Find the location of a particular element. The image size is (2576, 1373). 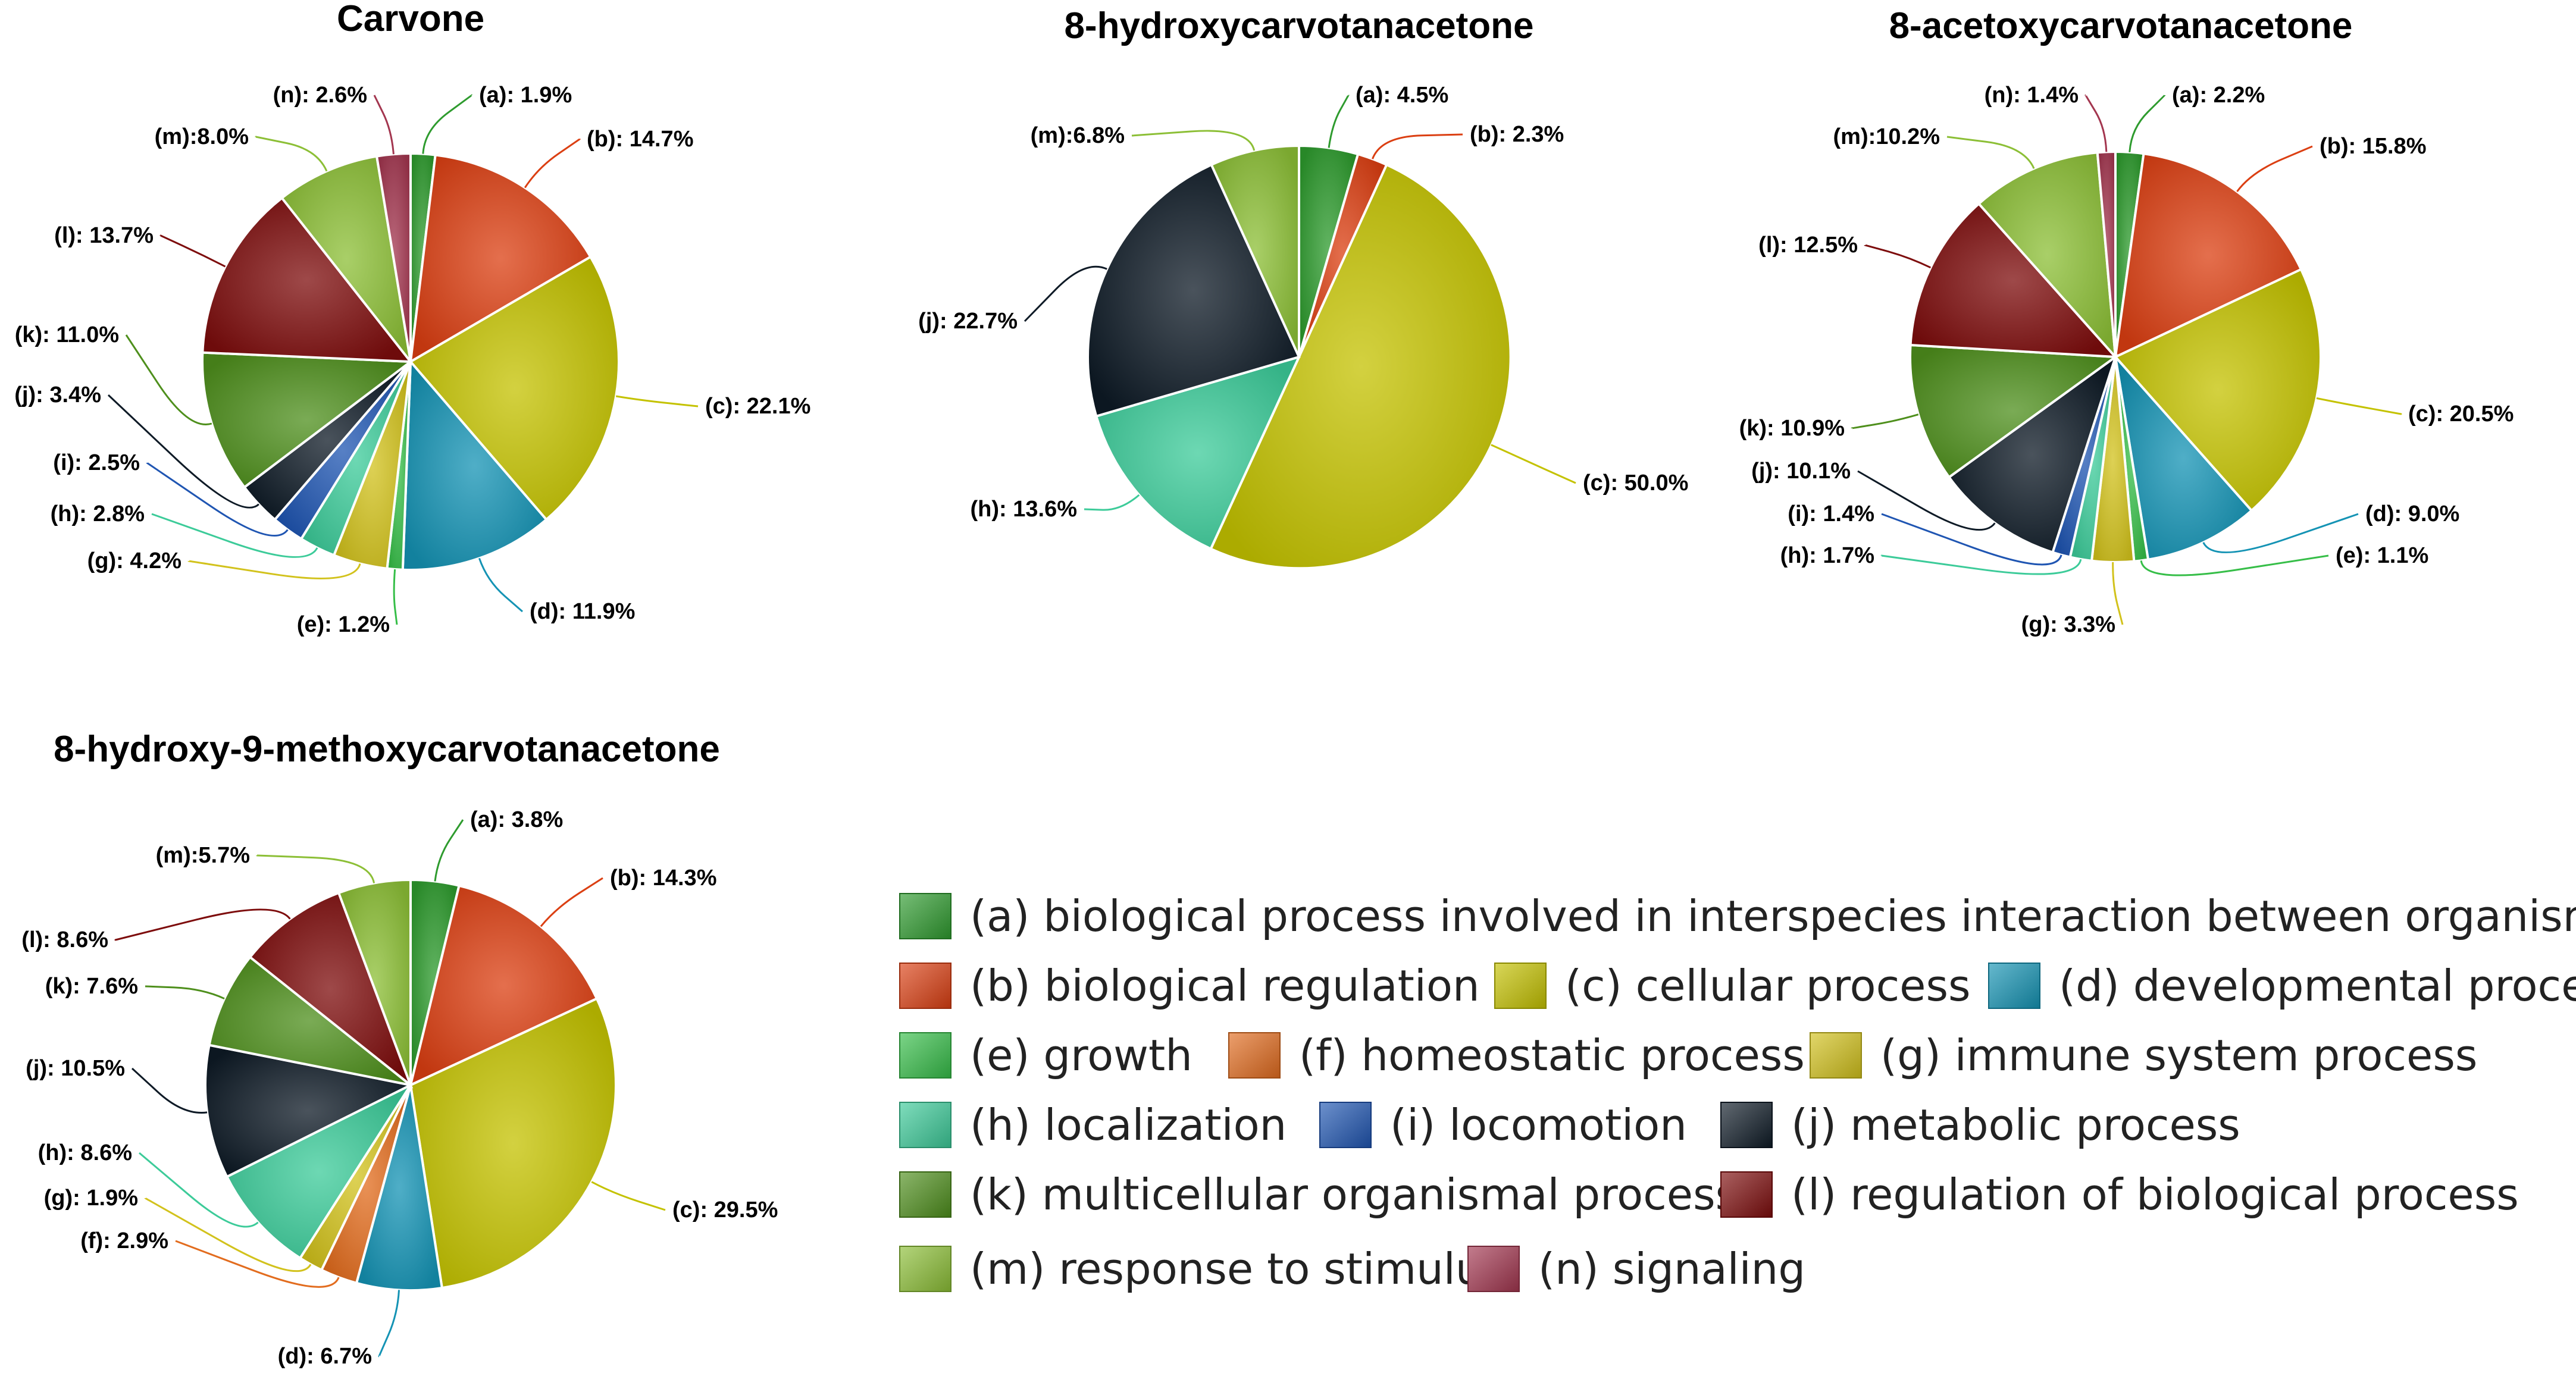

pie-slice-h is located at coordinates (319, 1171).